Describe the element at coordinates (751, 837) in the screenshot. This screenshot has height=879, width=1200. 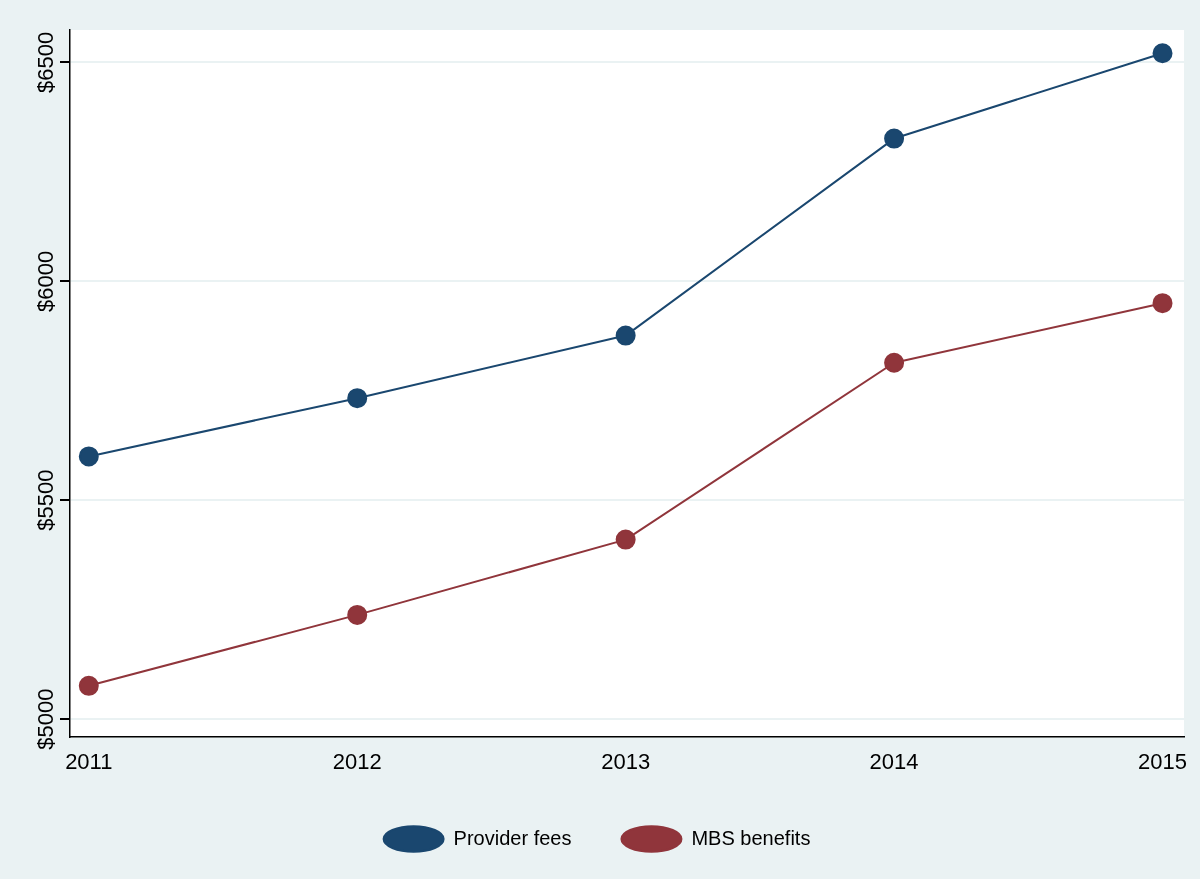
I see `legend-label: MBS benefits` at that location.